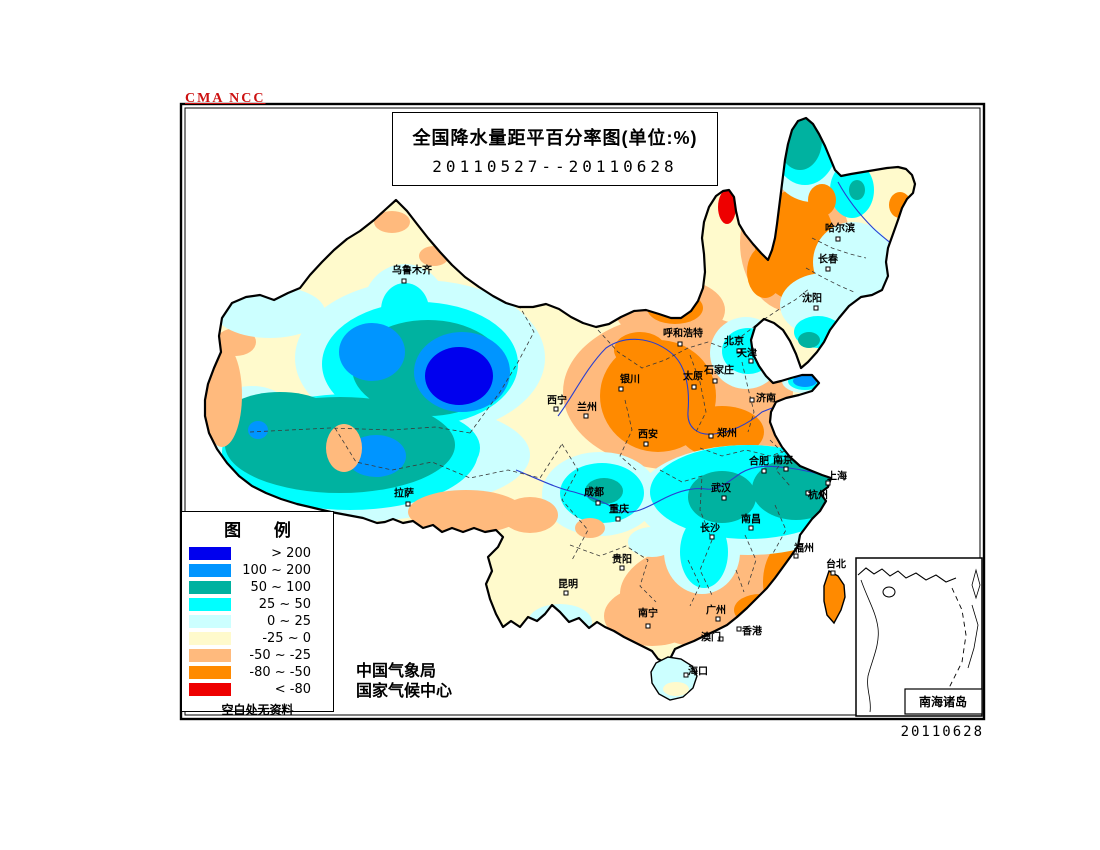 This screenshot has height=850, width=1100. Describe the element at coordinates (289, 621) in the screenshot. I see `legend-label: 0 ~ 25` at that location.